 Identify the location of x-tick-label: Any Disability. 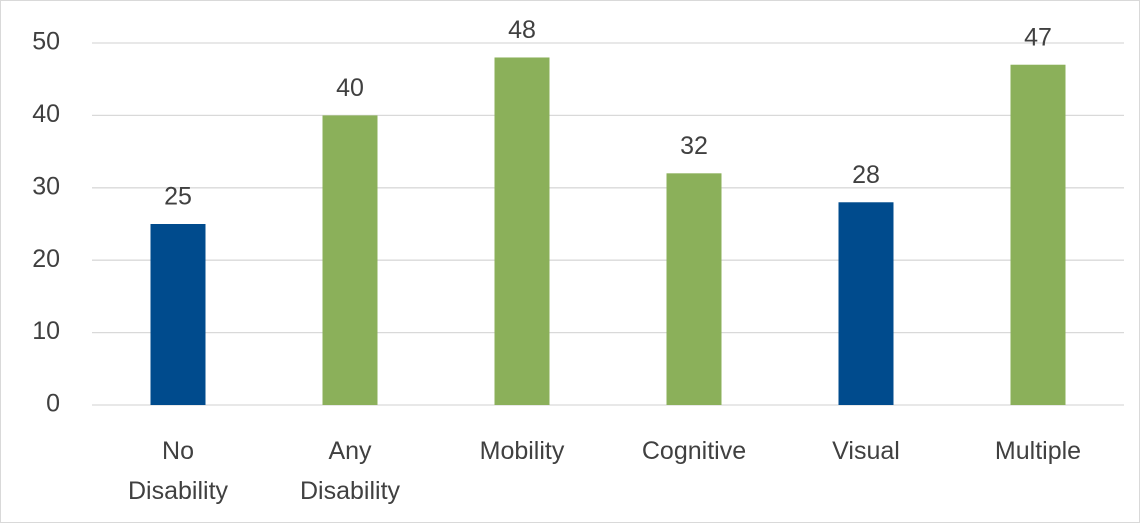
(350, 471).